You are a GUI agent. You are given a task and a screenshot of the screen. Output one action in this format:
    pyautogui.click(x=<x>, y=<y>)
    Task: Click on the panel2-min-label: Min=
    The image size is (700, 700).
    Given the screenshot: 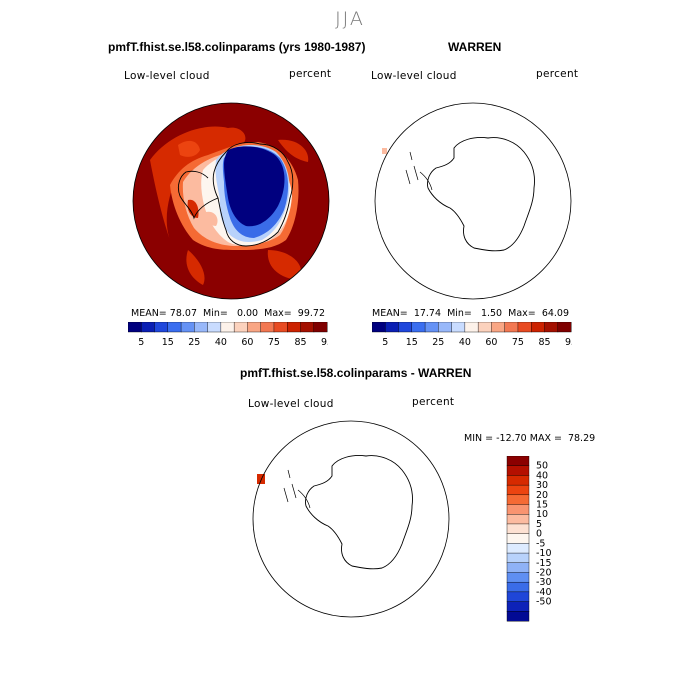 What is the action you would take?
    pyautogui.click(x=459, y=313)
    